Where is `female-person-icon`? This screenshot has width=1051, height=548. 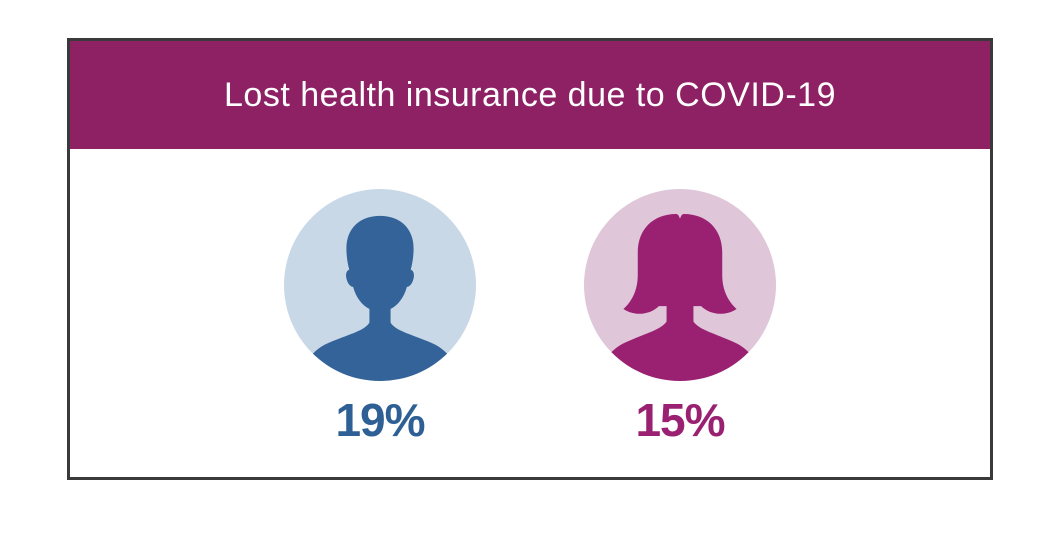
female-person-icon is located at coordinates (680, 285).